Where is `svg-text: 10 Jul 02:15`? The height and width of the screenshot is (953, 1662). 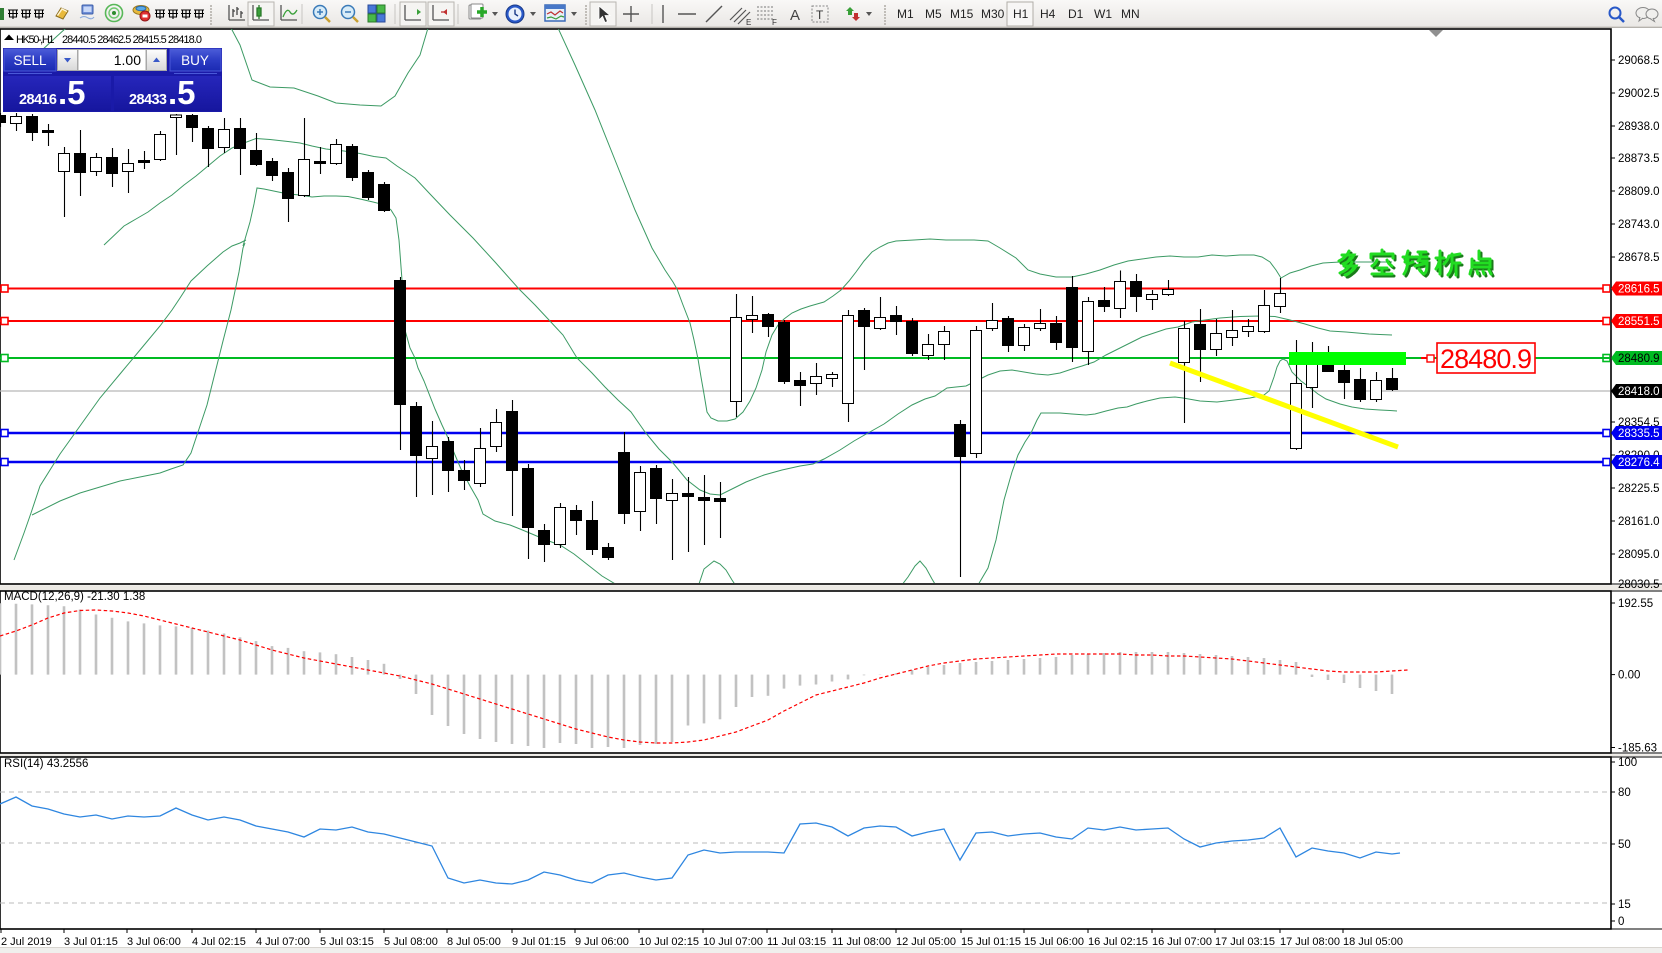 svg-text: 10 Jul 02:15 is located at coordinates (669, 942).